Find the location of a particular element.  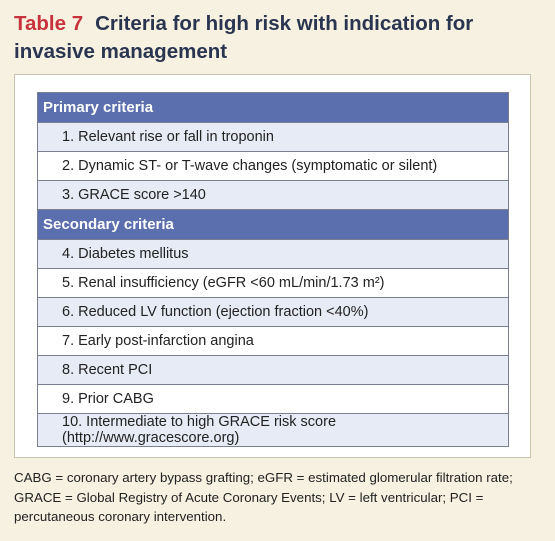

criterion-item: 1. Relevant rise or fall in troponin is located at coordinates (273, 137).